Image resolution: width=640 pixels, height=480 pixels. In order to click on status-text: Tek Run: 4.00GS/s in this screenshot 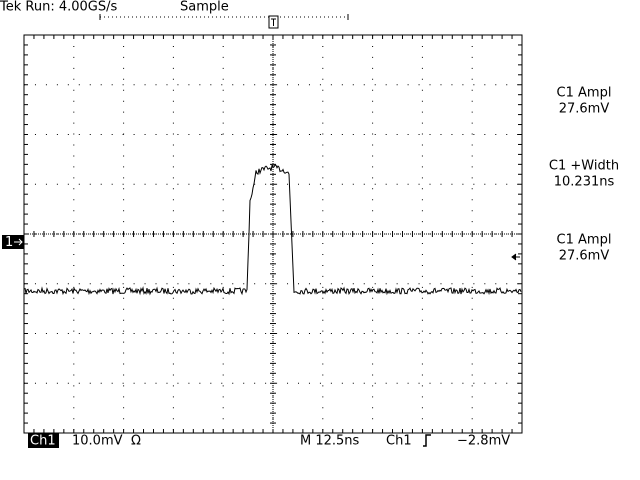, I will do `click(58, 7)`.